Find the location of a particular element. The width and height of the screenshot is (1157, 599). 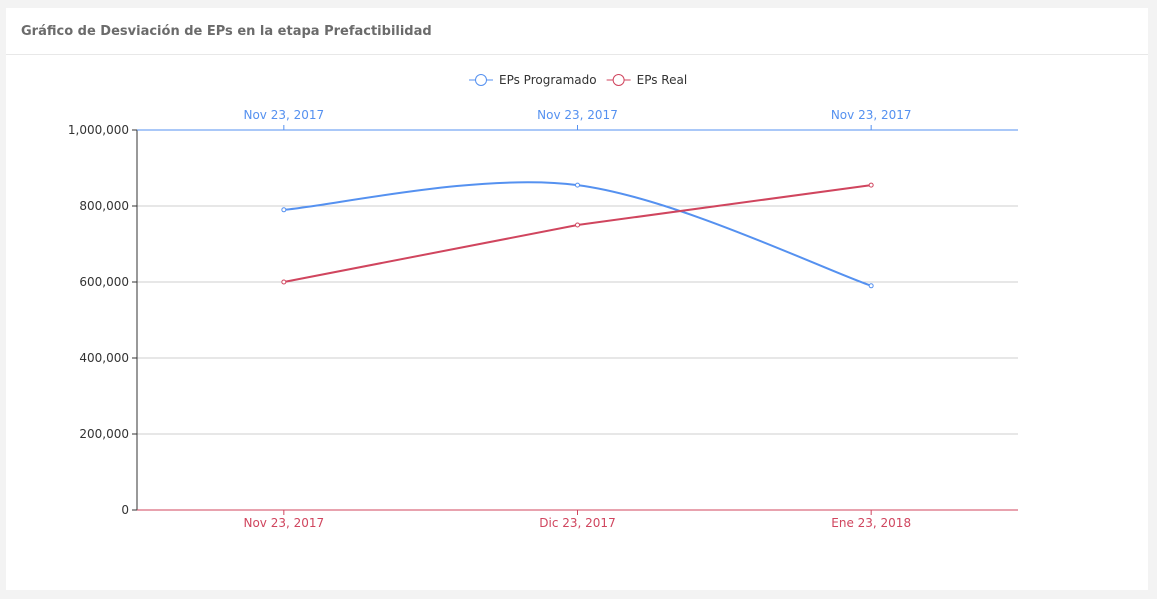

y-tick-label: 800,000 is located at coordinates (104, 206).